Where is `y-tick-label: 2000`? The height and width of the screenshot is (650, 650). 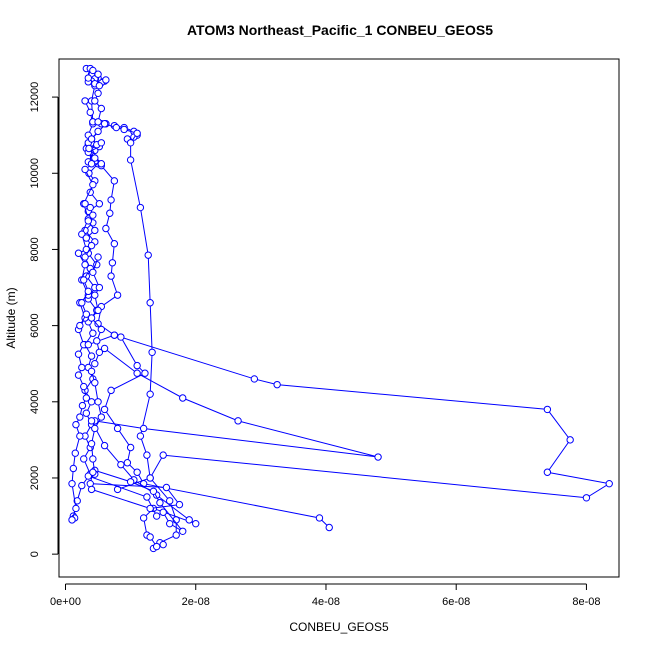 y-tick-label: 2000 is located at coordinates (35, 478).